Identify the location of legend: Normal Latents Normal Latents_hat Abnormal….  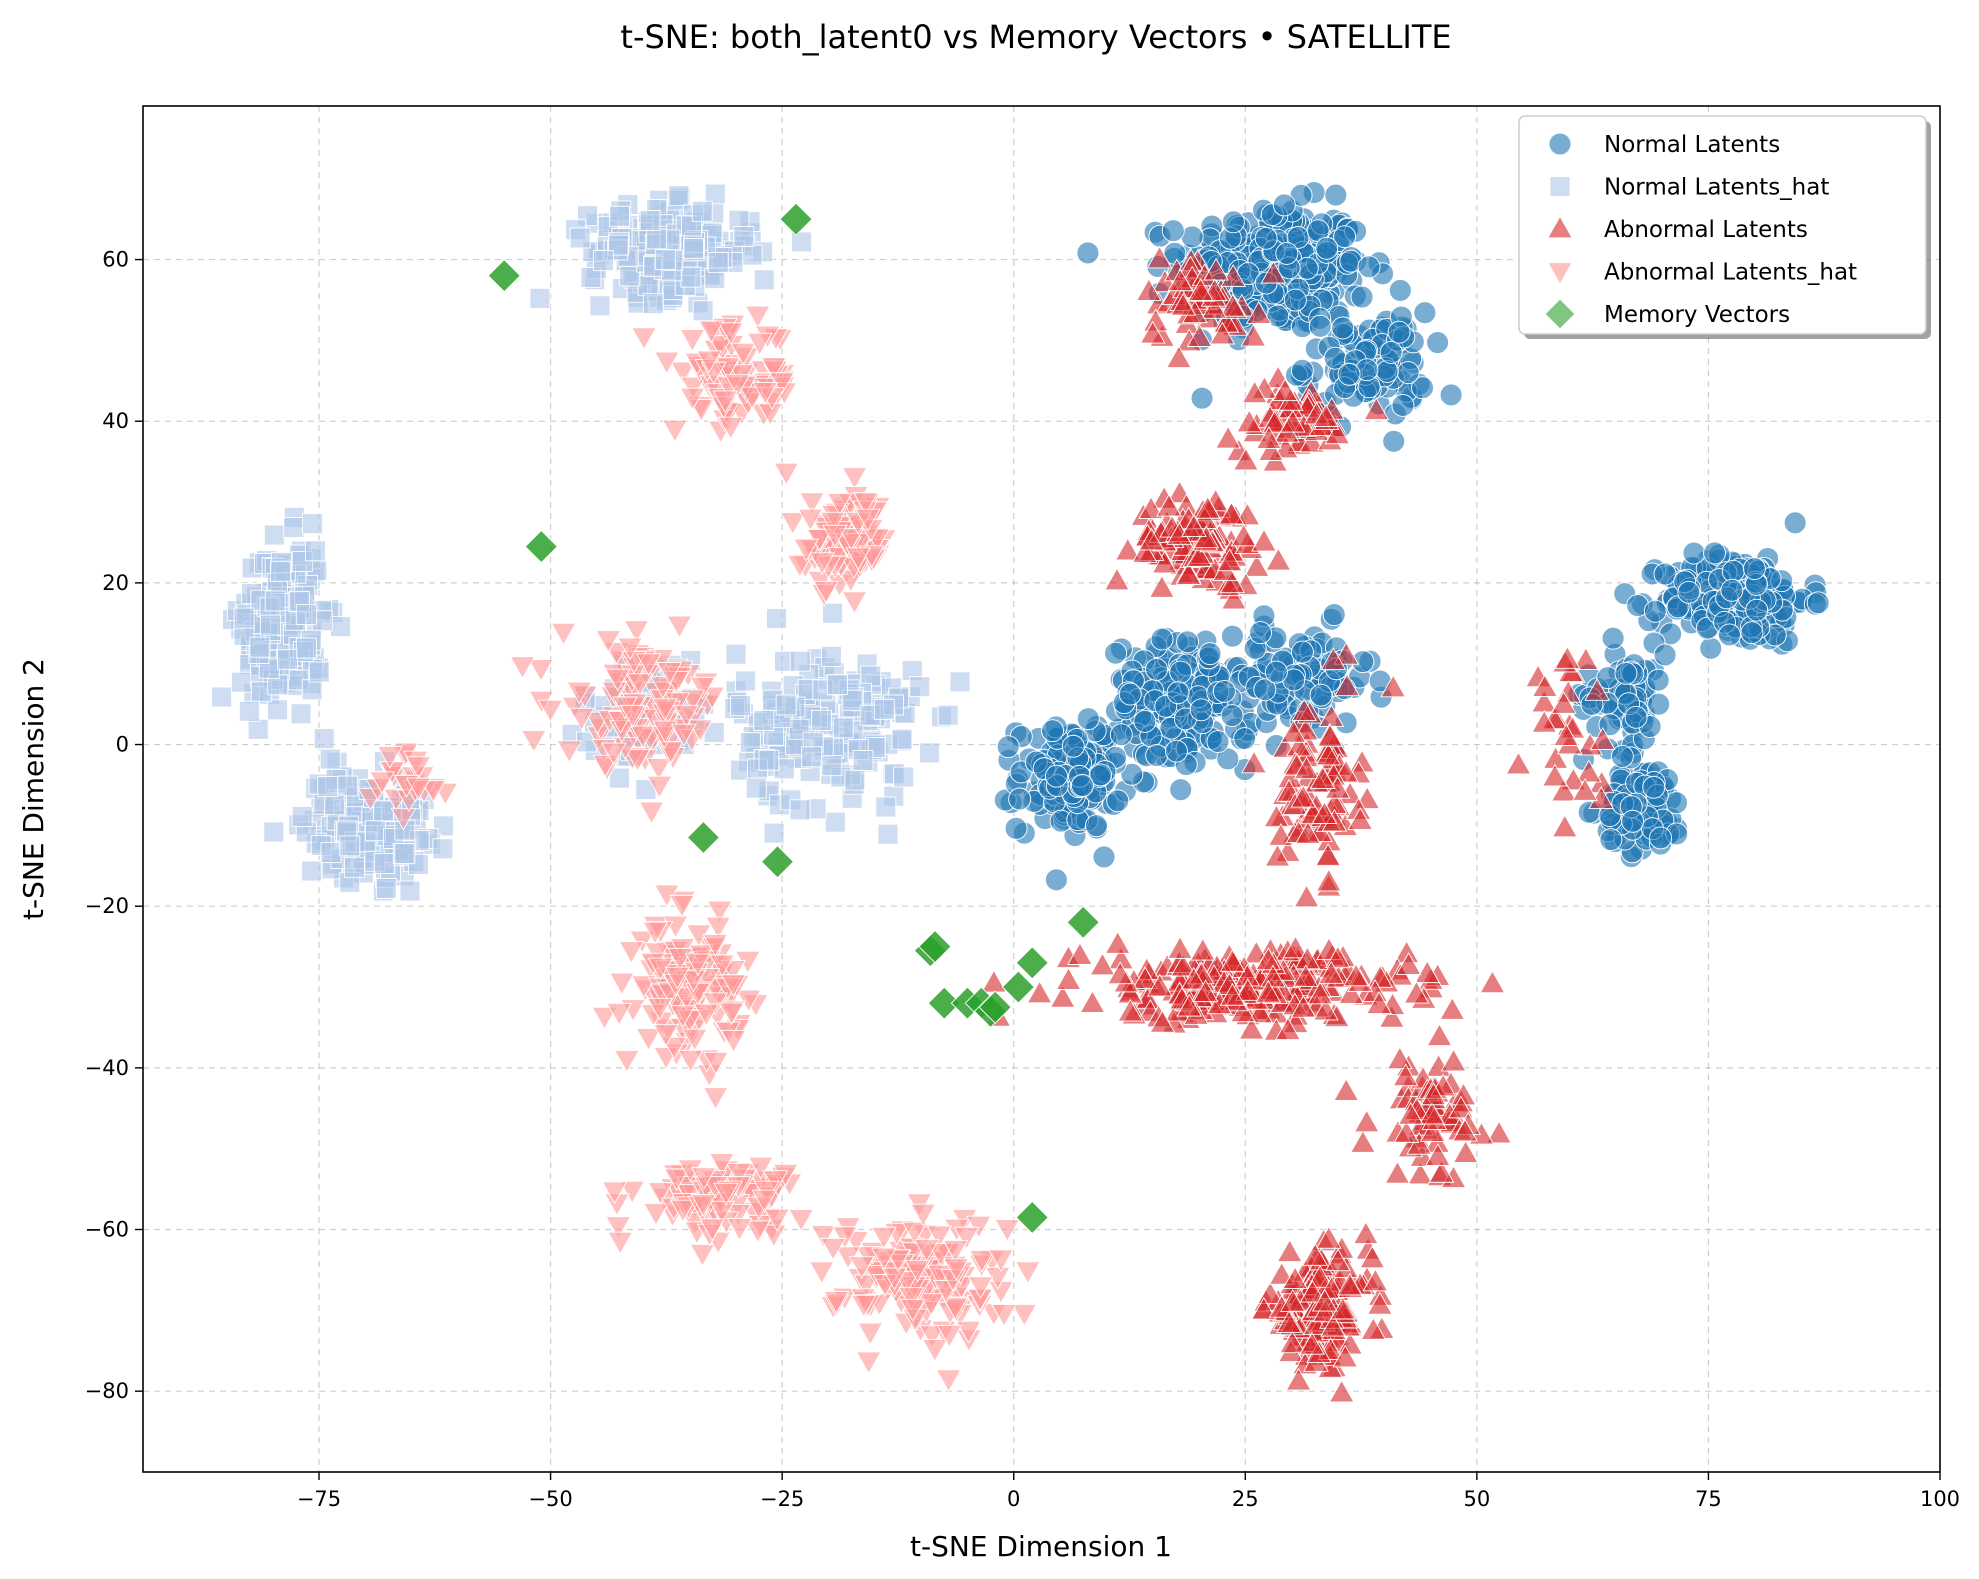
(1724, 227).